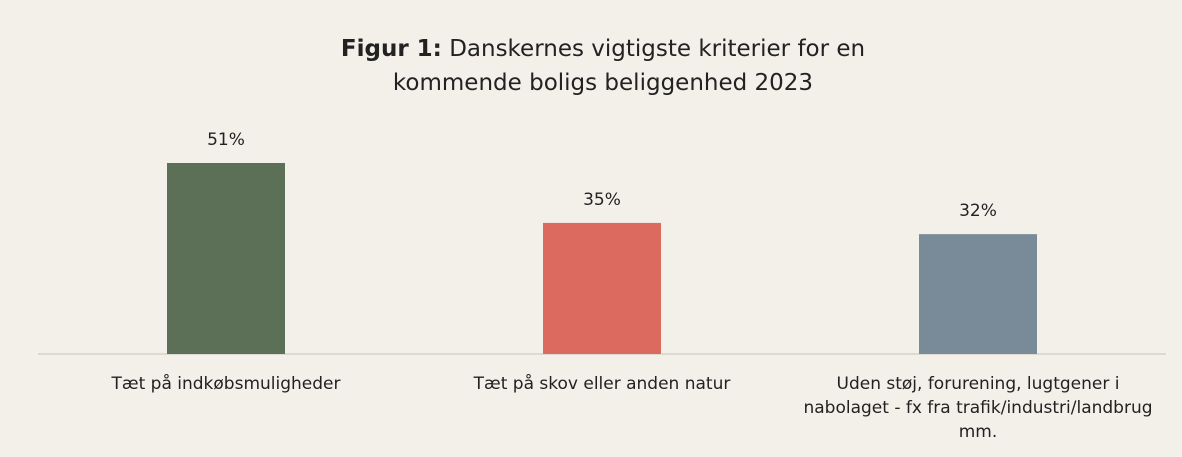 The height and width of the screenshot is (457, 1182). Describe the element at coordinates (978, 211) in the screenshot. I see `value-label: 32%` at that location.